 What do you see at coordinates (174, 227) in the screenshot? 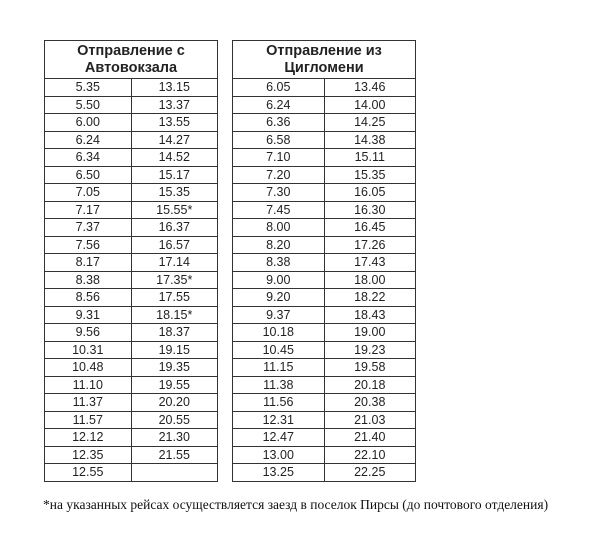
I see `departure-time-cell: 16.37` at bounding box center [174, 227].